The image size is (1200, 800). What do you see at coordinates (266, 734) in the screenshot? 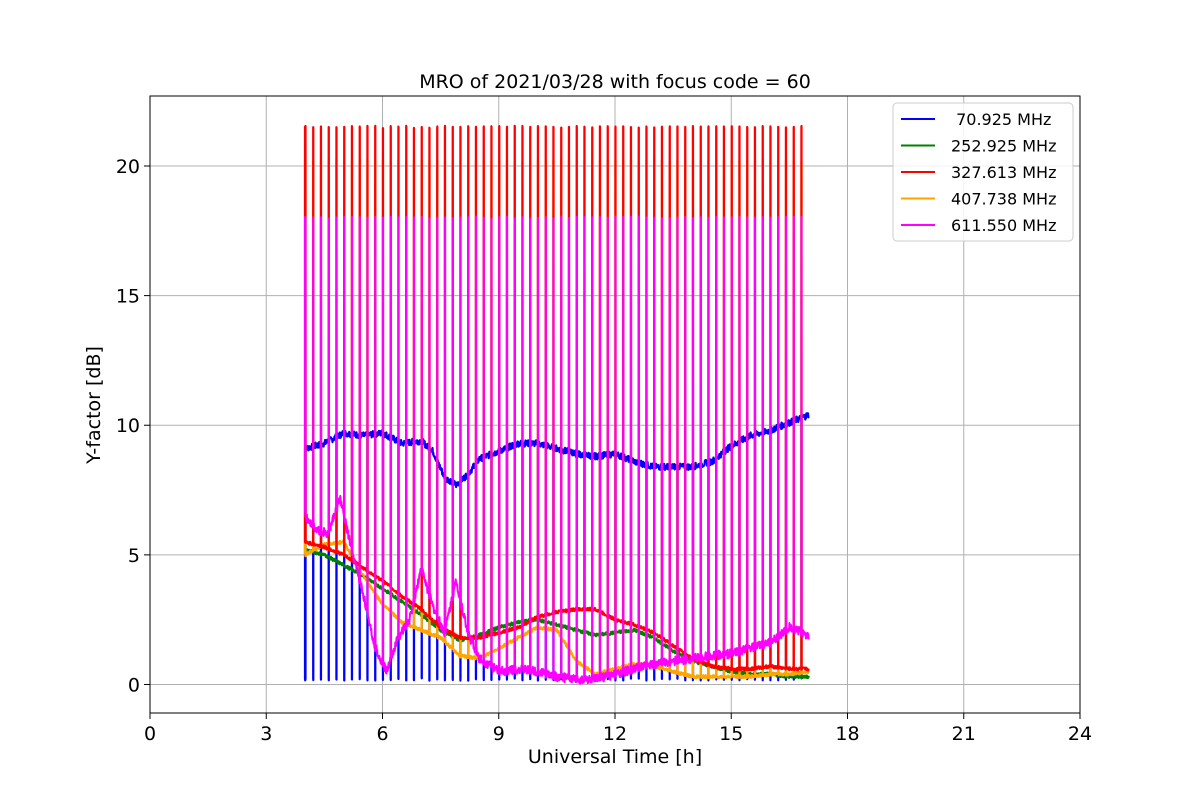
I see `x-tick-label: 3` at bounding box center [266, 734].